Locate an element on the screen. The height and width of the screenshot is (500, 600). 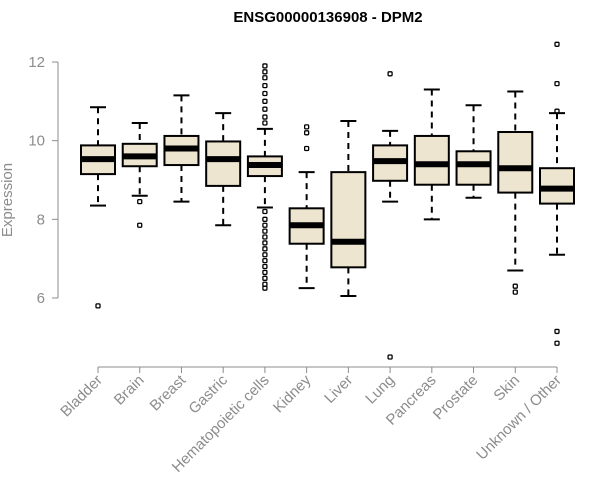
category-label: Skin is located at coordinates (506, 388).